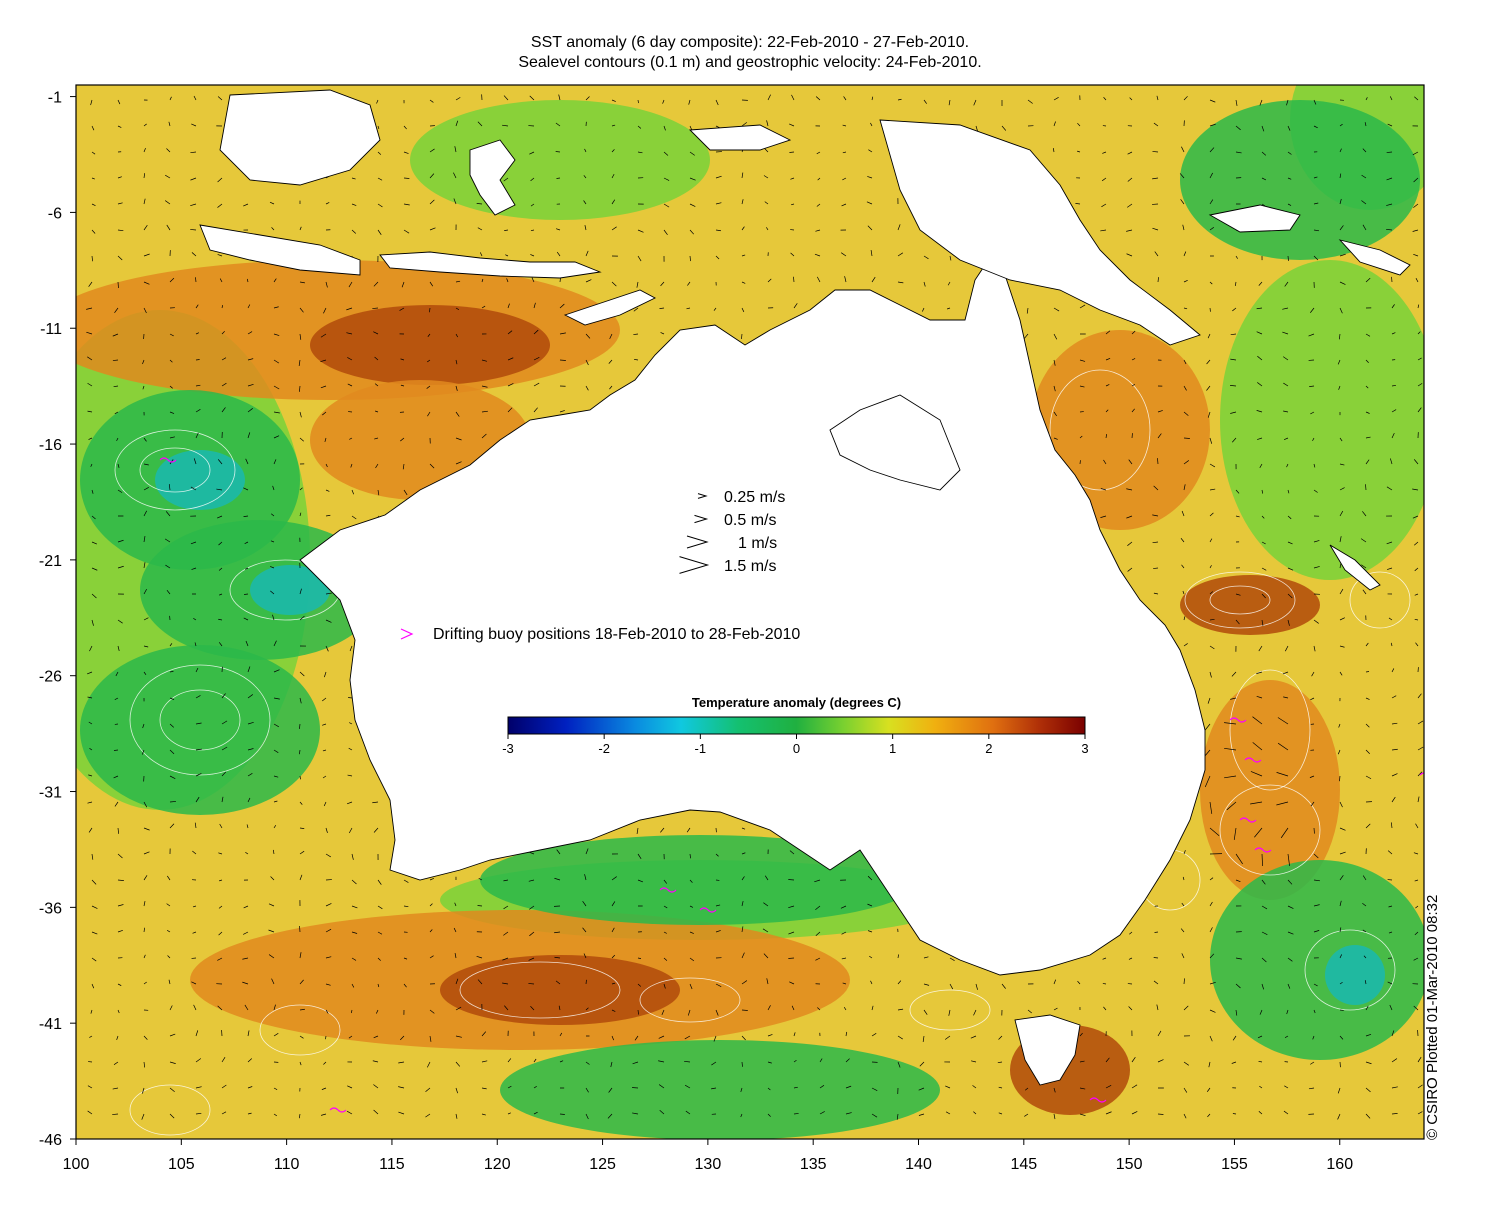  What do you see at coordinates (175, 470) in the screenshot?
I see `sealevel-contour` at bounding box center [175, 470].